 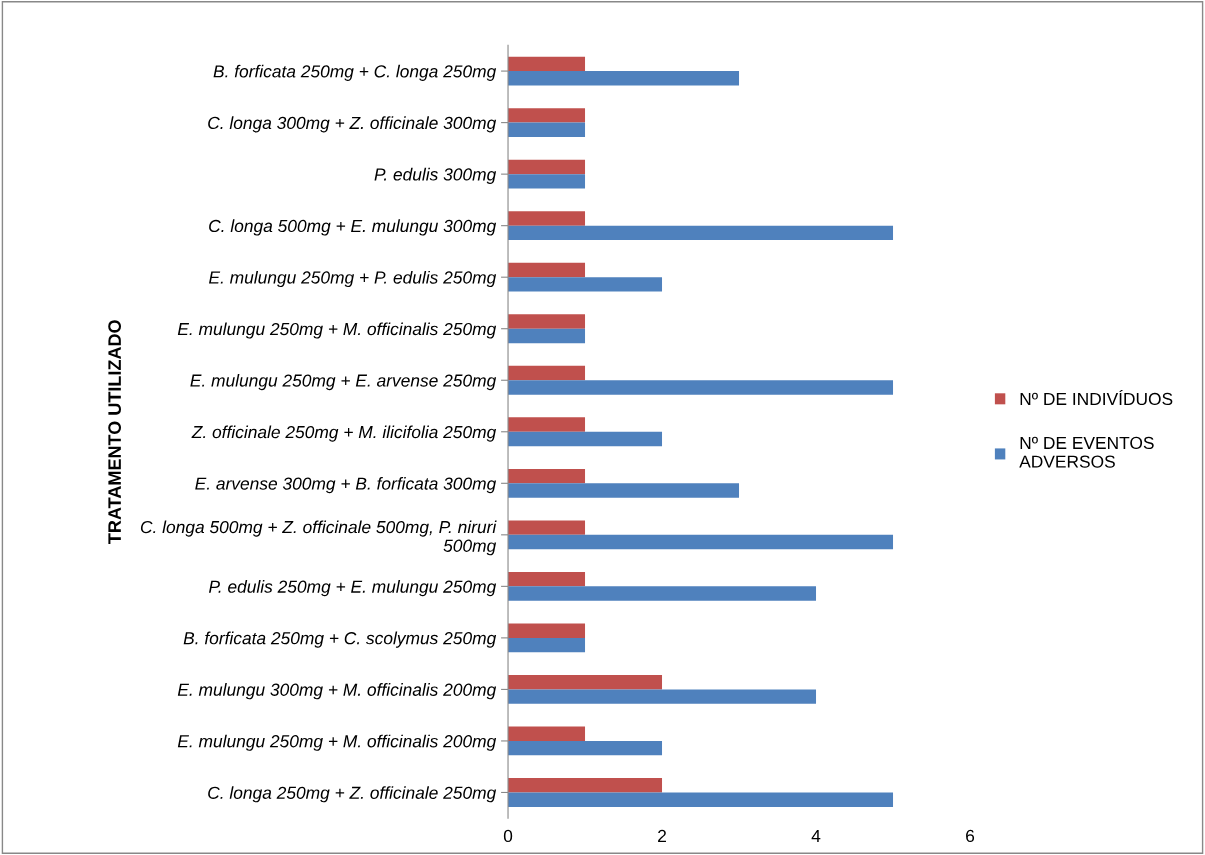 What do you see at coordinates (1086, 452) in the screenshot?
I see `legend-label: Nº DE EVENTOS ADVERSOS` at bounding box center [1086, 452].